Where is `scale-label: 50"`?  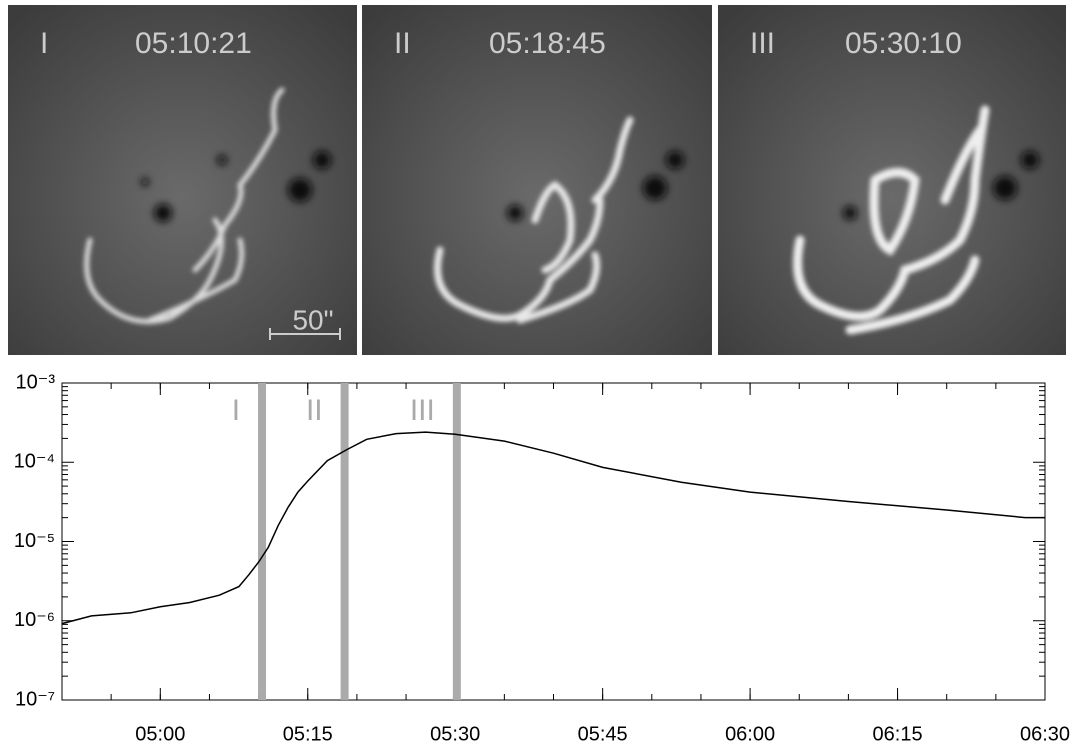 scale-label: 50" is located at coordinates (312, 319).